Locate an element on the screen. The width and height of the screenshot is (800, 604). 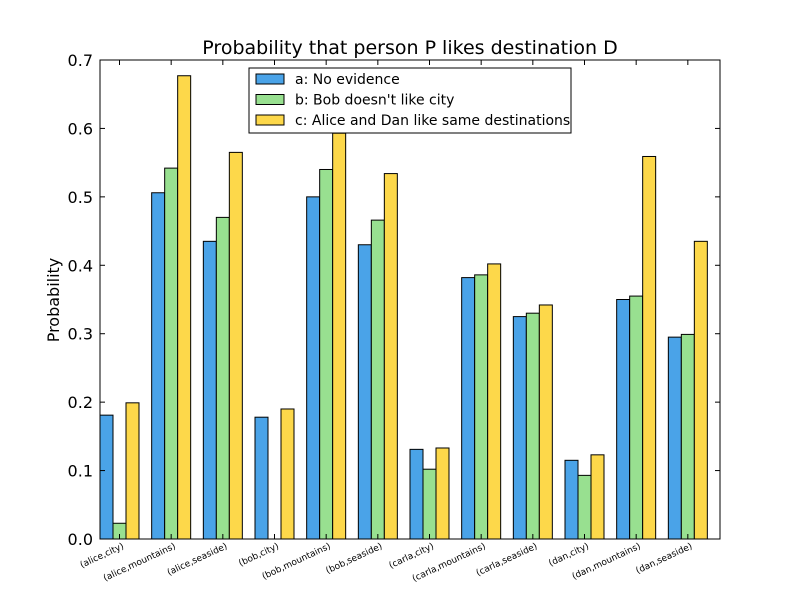
legend-label-1: a: No evidence is located at coordinates (347, 80).